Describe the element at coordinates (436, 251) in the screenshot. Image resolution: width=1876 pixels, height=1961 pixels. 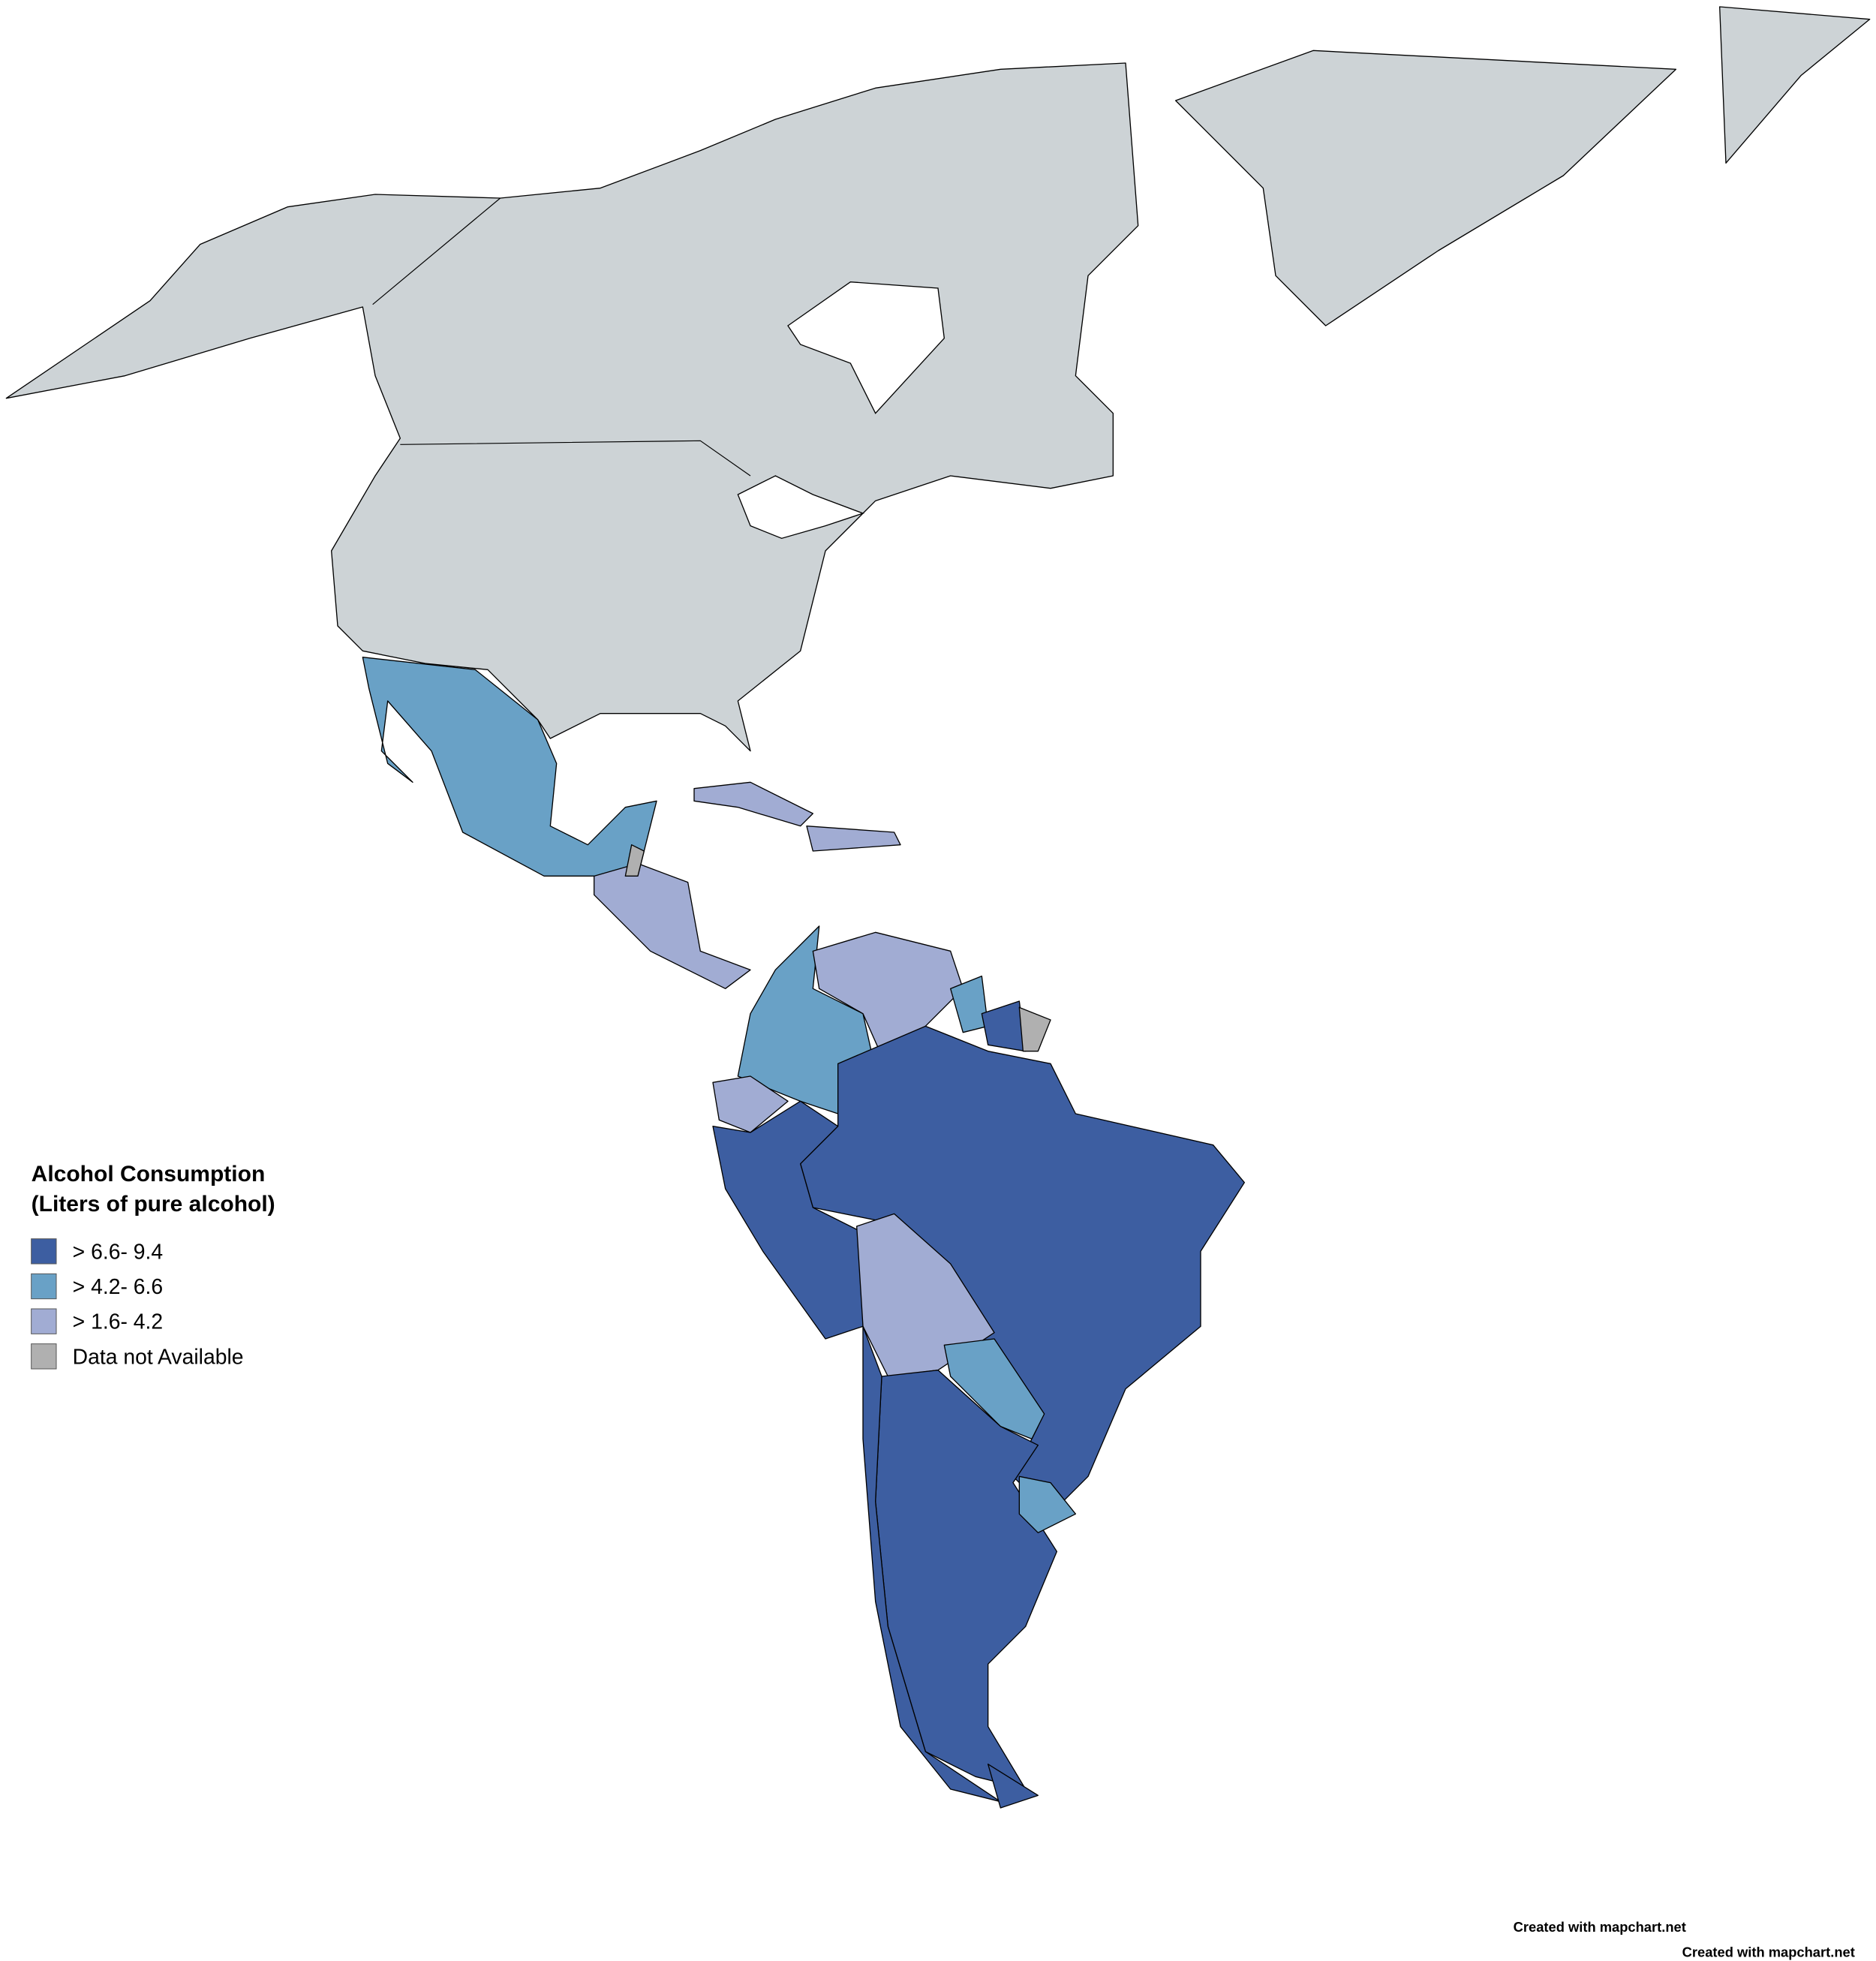
I see `border-alaska-canada` at that location.